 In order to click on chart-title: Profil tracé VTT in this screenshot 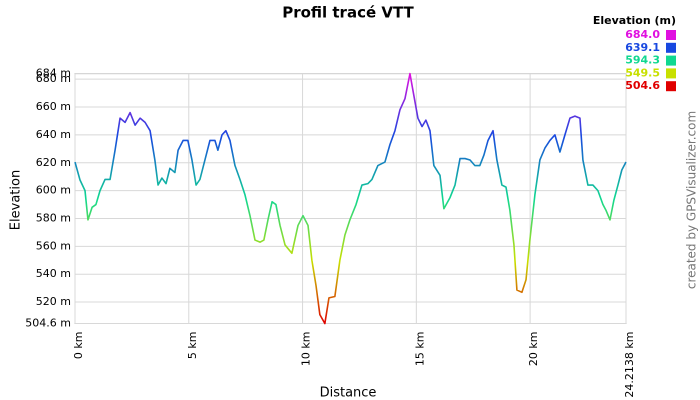, I will do `click(348, 13)`.